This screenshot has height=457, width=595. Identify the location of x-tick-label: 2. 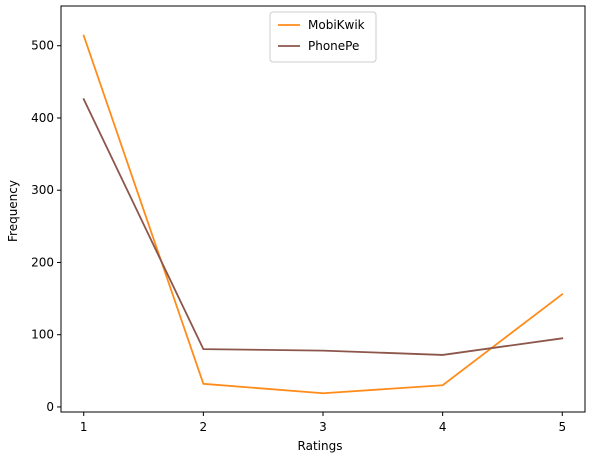
(204, 427).